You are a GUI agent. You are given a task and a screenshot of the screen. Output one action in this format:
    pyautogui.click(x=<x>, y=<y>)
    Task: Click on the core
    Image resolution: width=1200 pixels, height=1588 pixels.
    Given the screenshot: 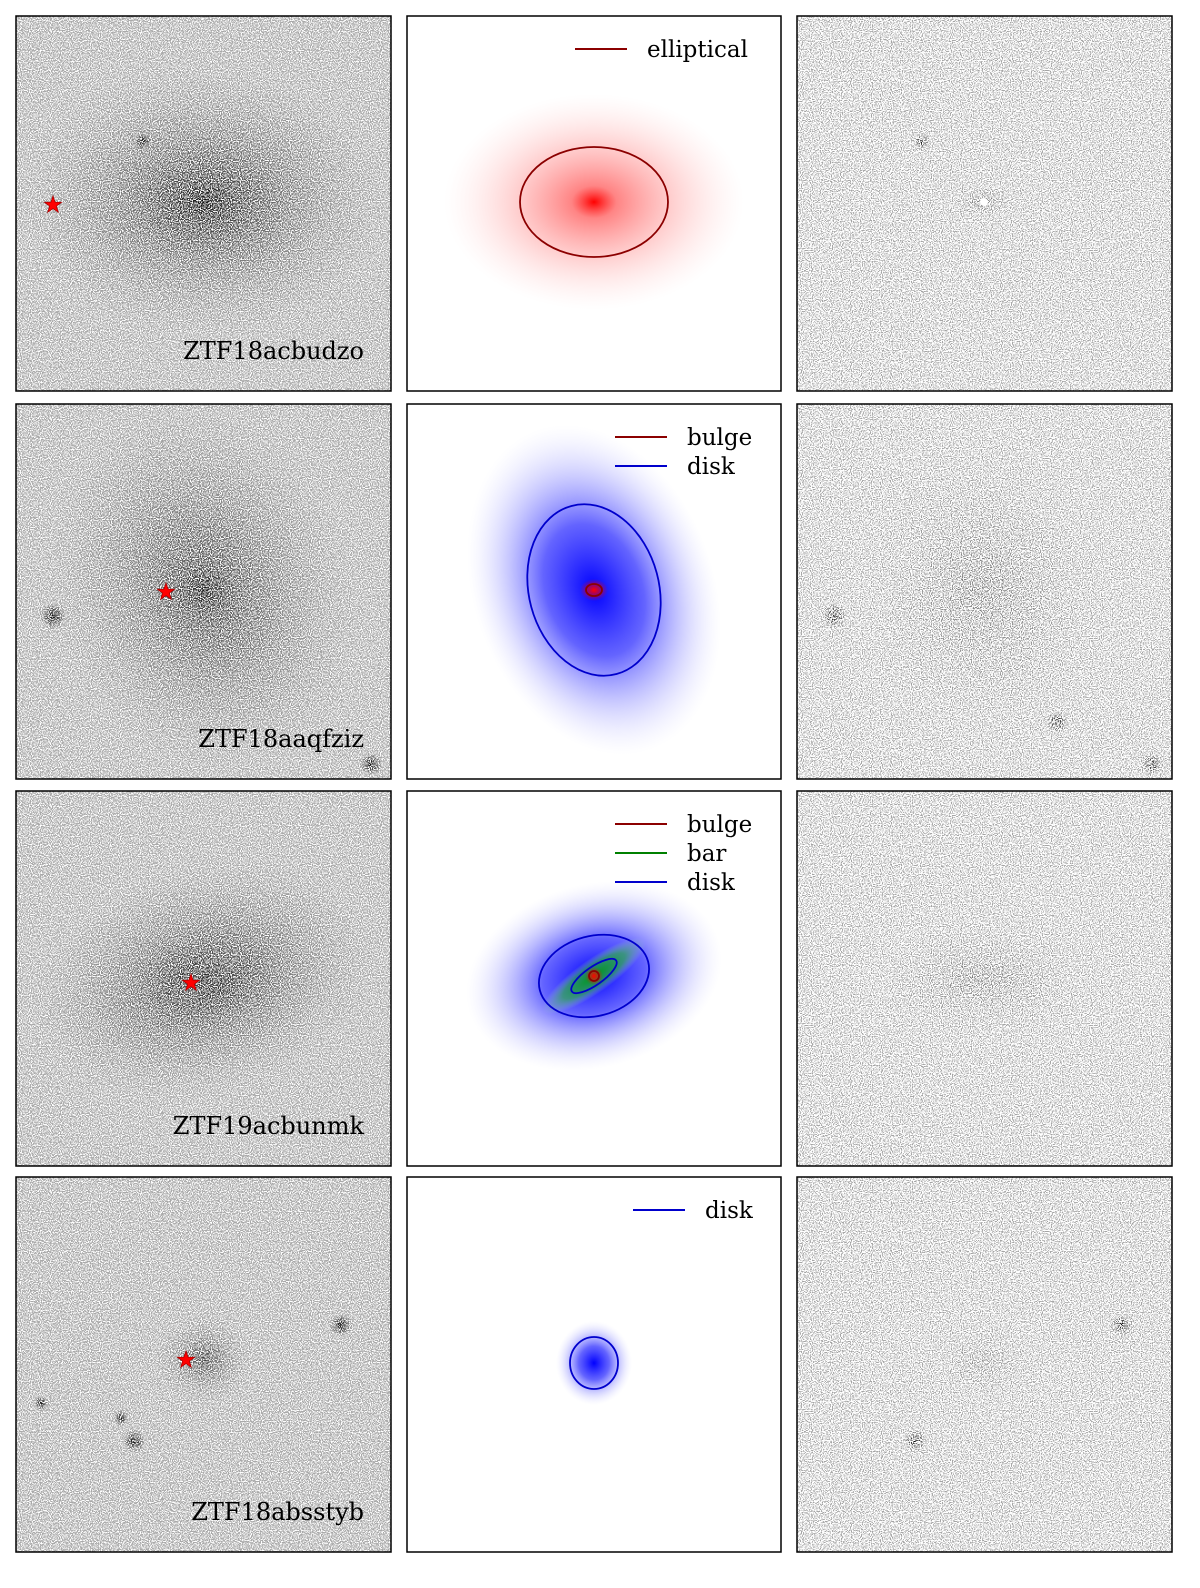 What is the action you would take?
    pyautogui.click(x=984, y=202)
    